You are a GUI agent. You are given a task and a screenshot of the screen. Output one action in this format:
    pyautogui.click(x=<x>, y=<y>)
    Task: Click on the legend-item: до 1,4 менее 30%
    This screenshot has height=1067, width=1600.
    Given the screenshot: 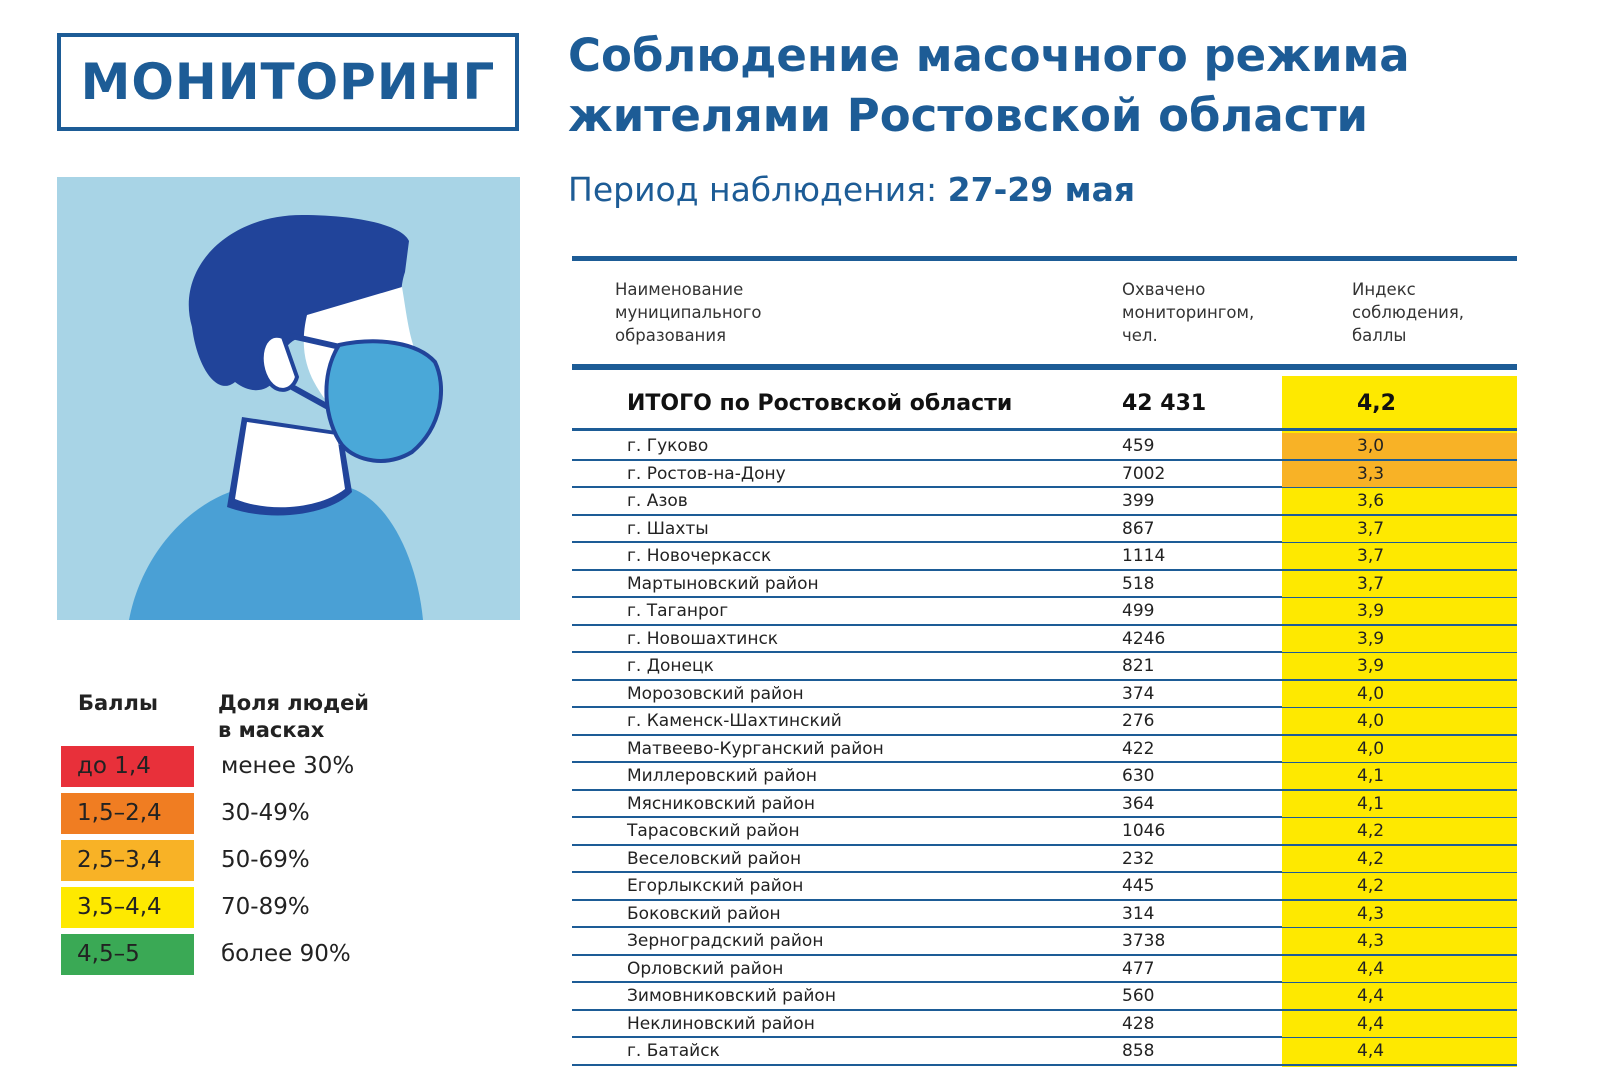 What is the action you would take?
    pyautogui.click(x=261, y=766)
    